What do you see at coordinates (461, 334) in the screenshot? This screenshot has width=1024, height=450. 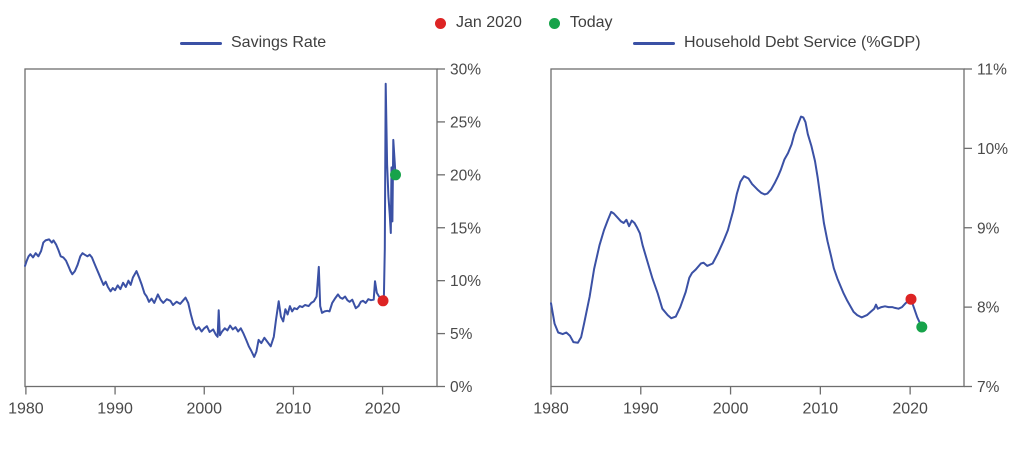 I see `savings-y-tick-label: 5%` at bounding box center [461, 334].